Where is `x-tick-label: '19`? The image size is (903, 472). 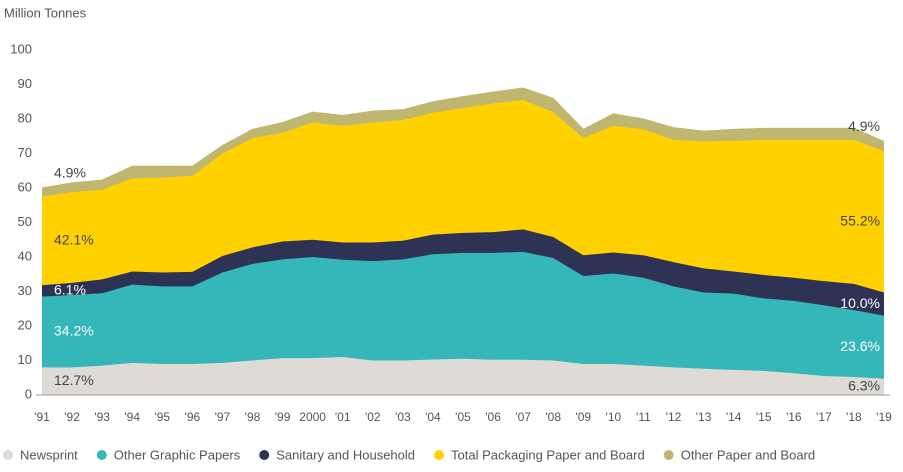 x-tick-label: '19 is located at coordinates (884, 417).